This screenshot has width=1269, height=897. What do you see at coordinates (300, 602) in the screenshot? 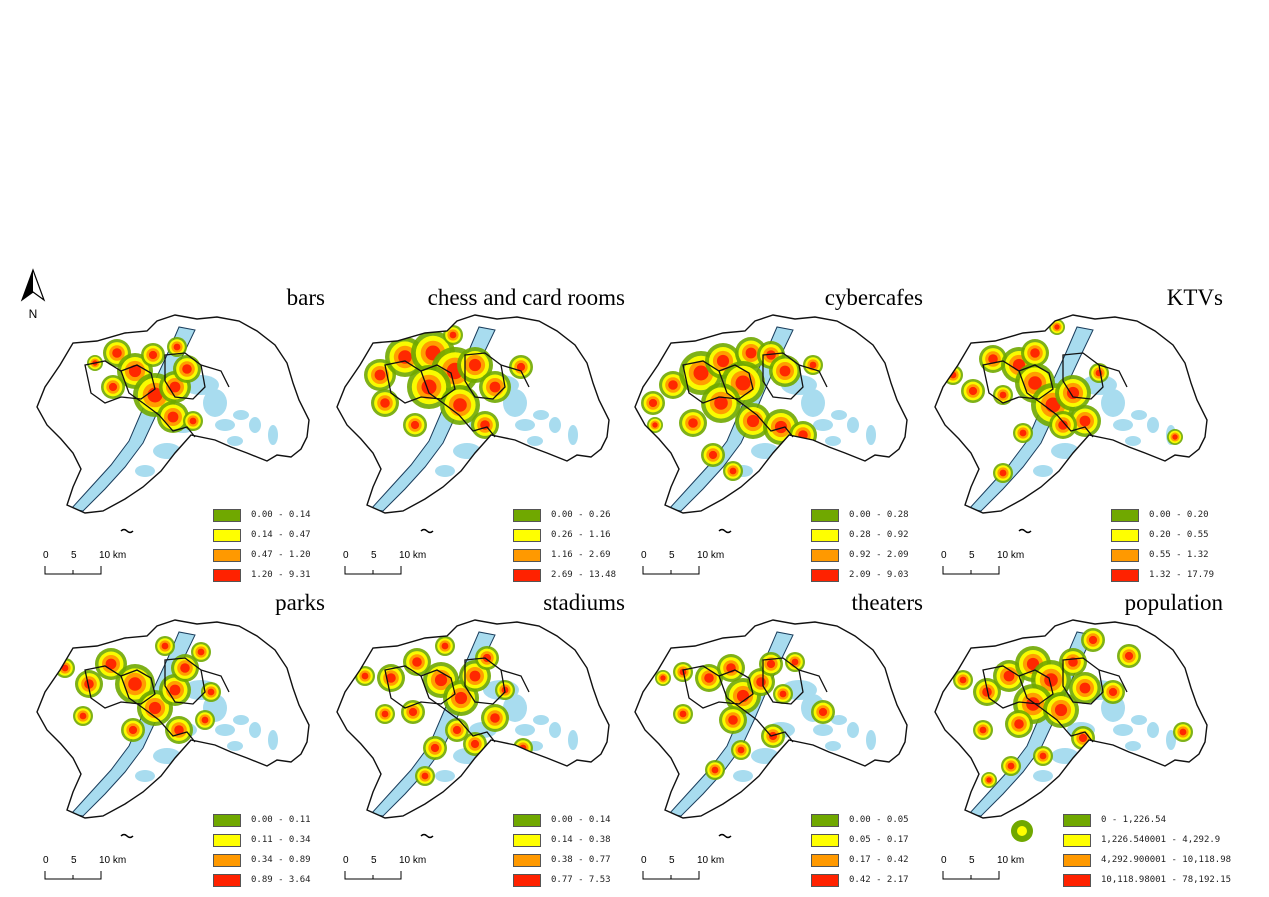
I see `panel-title: parks` at bounding box center [300, 602].